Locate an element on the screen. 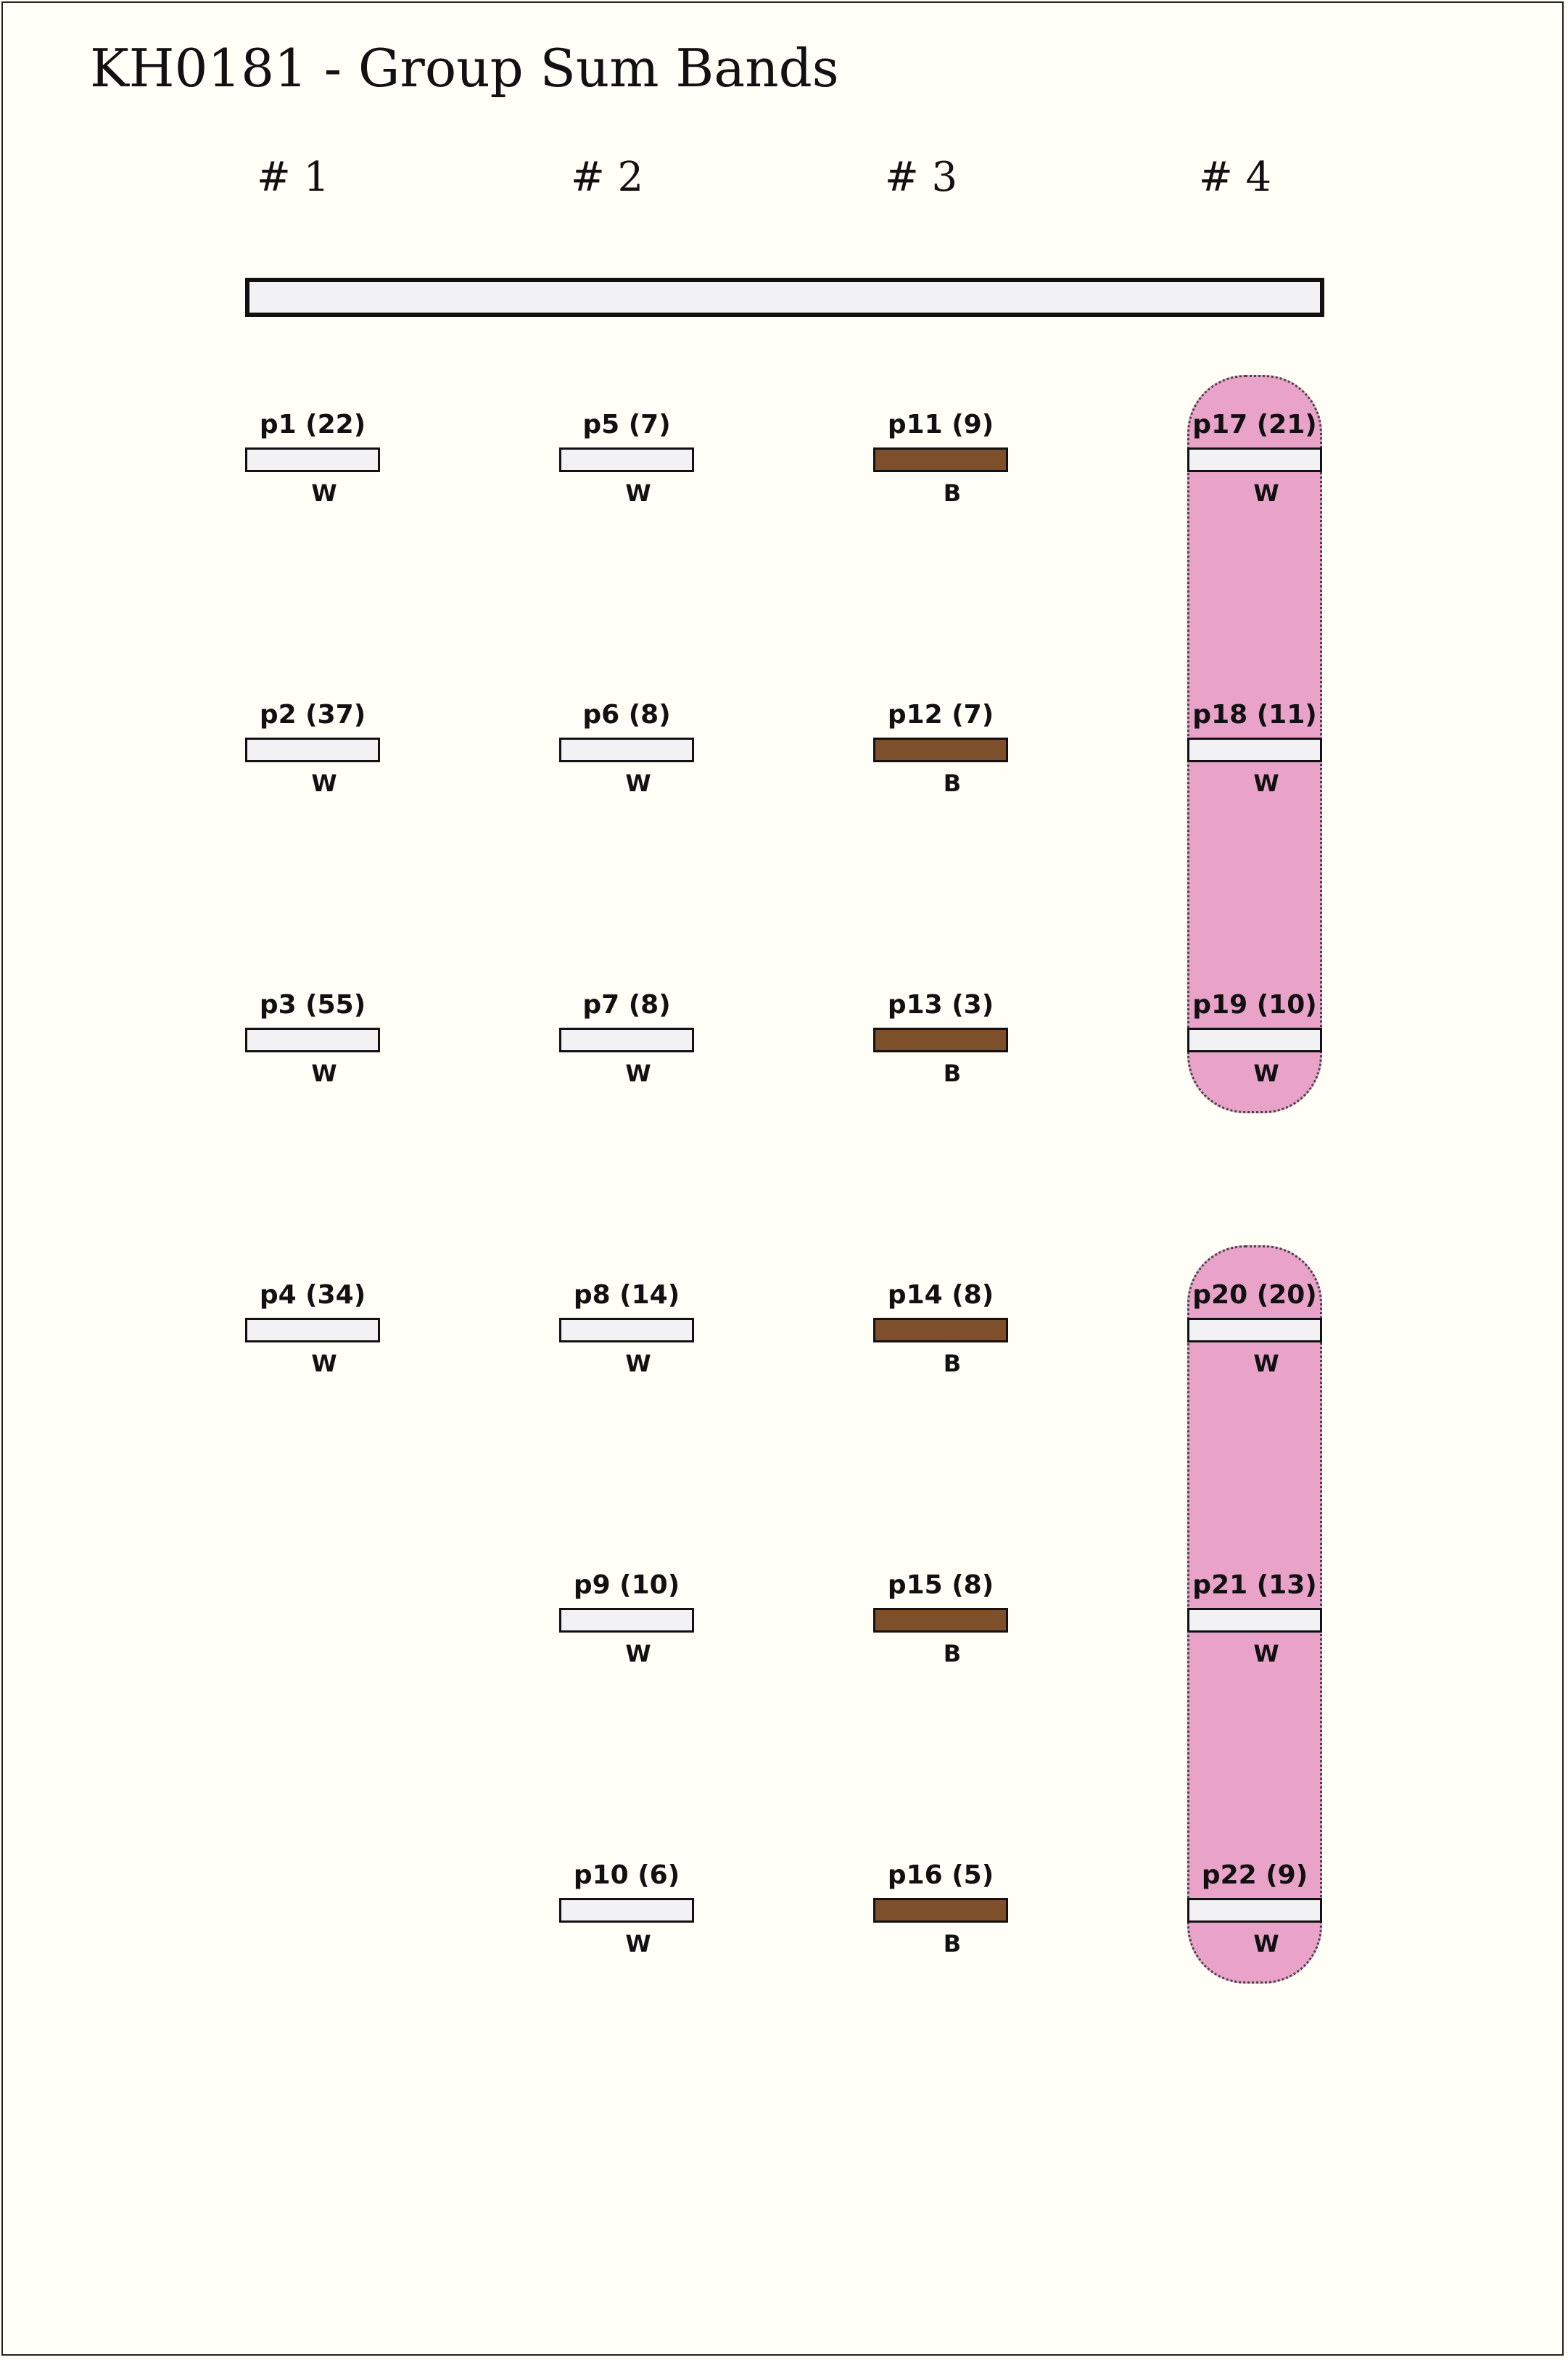 This screenshot has width=1568, height=2360. column-header-3: # 3 is located at coordinates (921, 177).